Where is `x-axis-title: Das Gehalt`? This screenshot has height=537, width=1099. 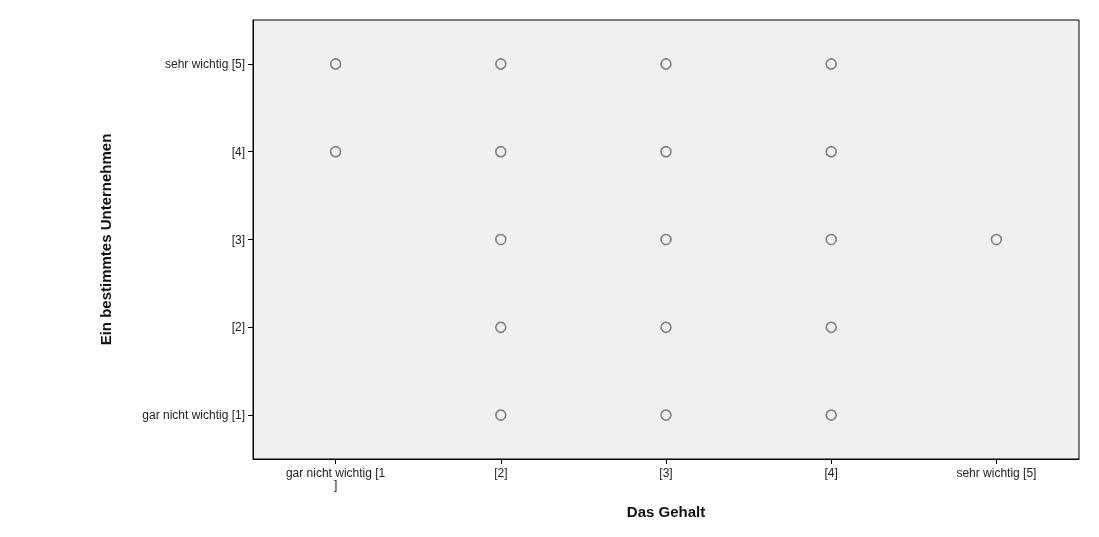
x-axis-title: Das Gehalt is located at coordinates (666, 511).